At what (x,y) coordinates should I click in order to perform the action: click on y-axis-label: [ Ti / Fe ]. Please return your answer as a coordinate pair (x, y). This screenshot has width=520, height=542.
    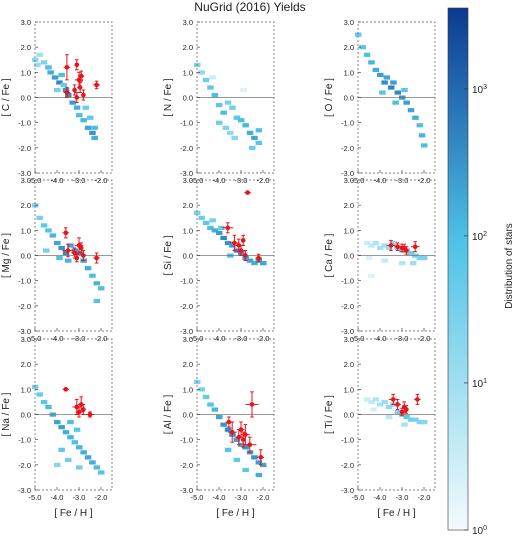
    Looking at the image, I should click on (329, 414).